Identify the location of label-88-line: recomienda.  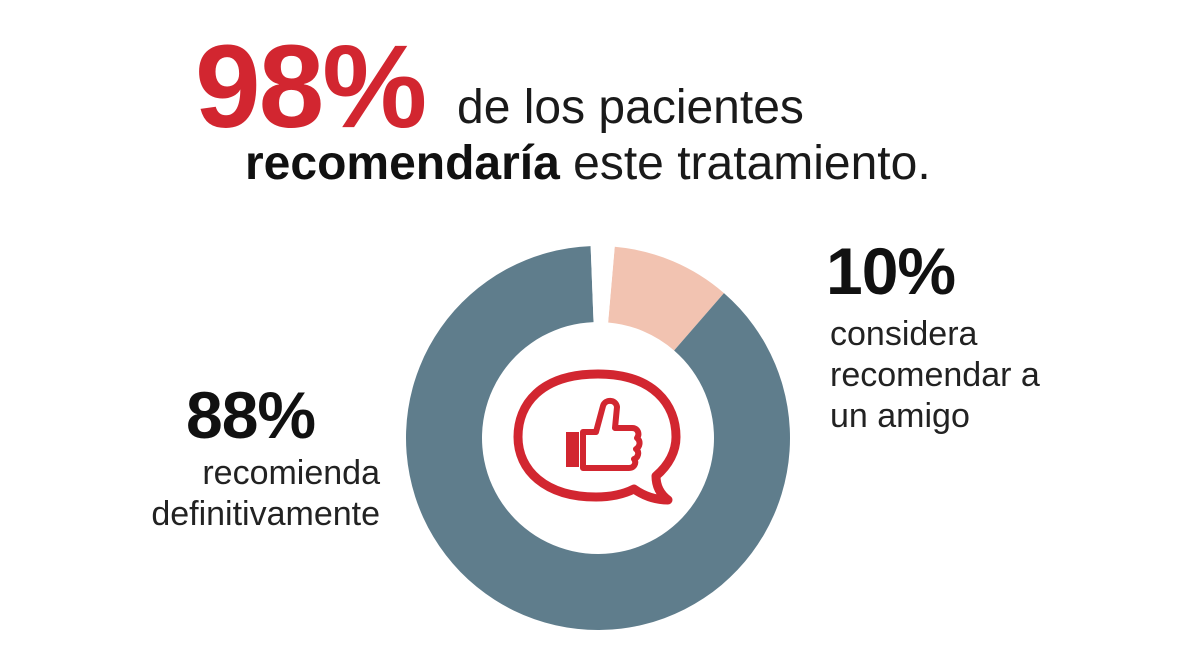
(291, 473).